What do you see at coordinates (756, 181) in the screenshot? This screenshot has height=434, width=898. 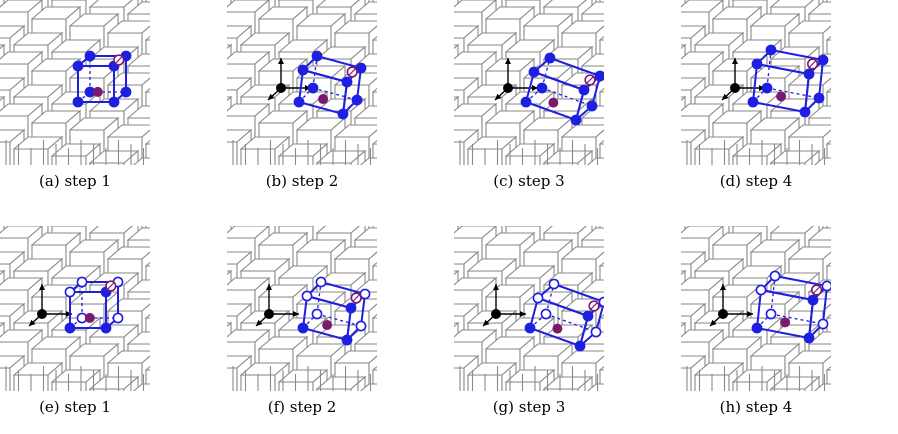 I see `panel-d-caption: (d) step 4` at bounding box center [756, 181].